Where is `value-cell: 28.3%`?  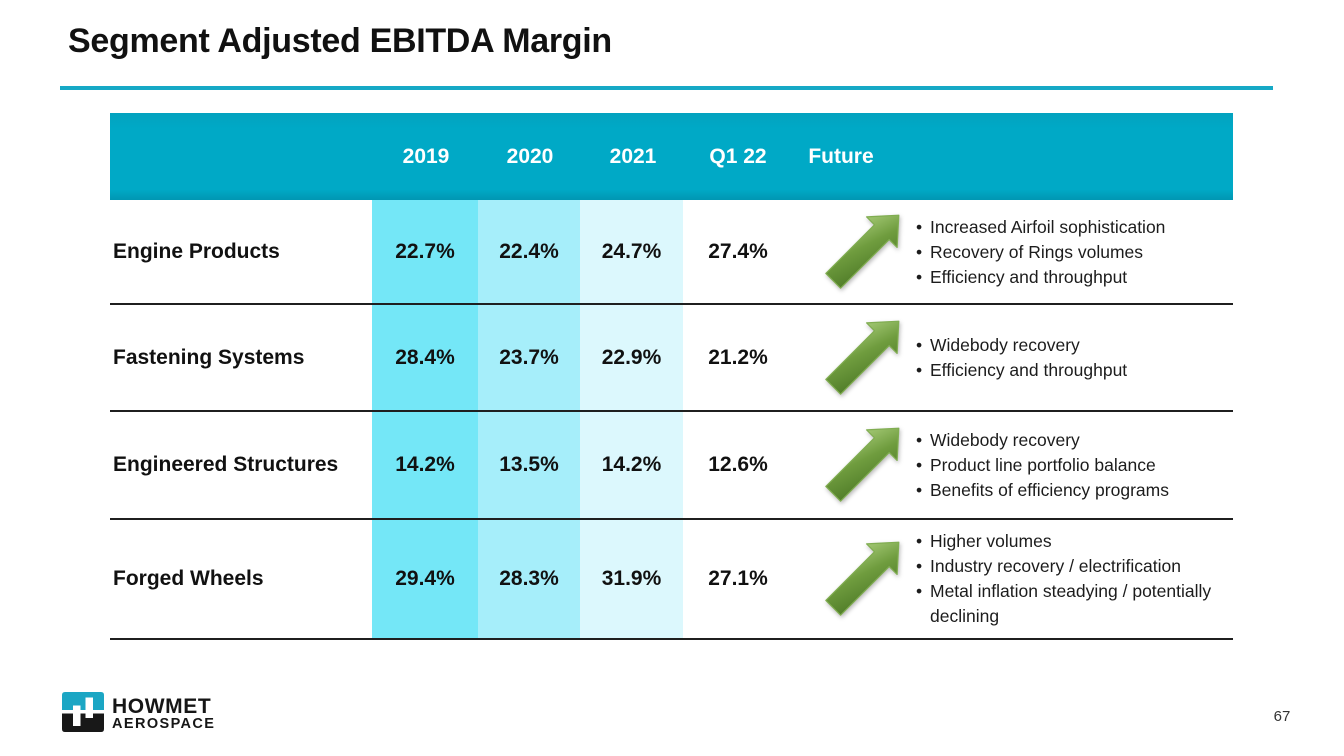 value-cell: 28.3% is located at coordinates (529, 578).